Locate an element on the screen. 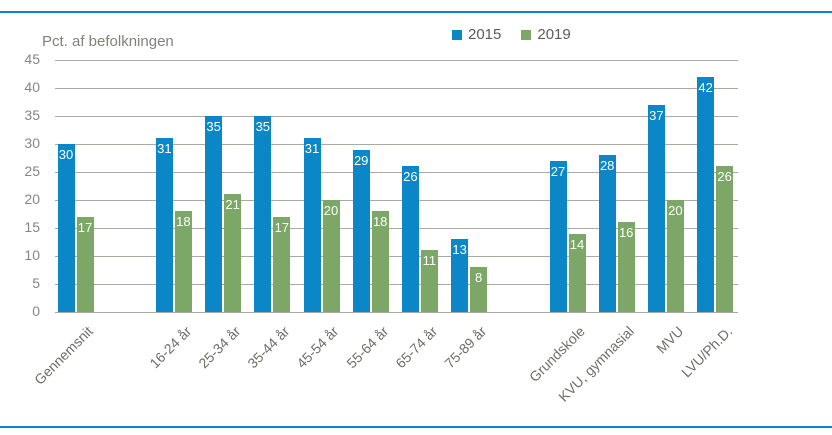 The height and width of the screenshot is (435, 832). bar-value-2019-16-24 år: 18 is located at coordinates (183, 222).